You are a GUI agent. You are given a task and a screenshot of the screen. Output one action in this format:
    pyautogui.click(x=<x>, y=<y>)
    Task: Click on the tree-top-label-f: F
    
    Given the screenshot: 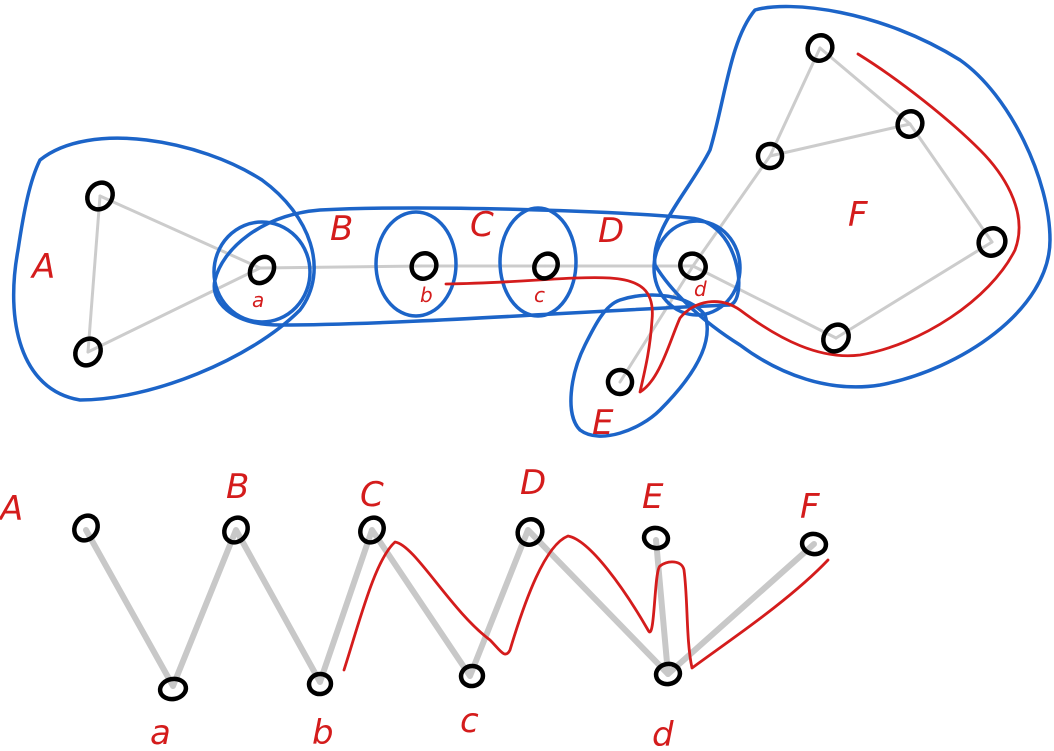 What is the action you would take?
    pyautogui.click(x=810, y=507)
    